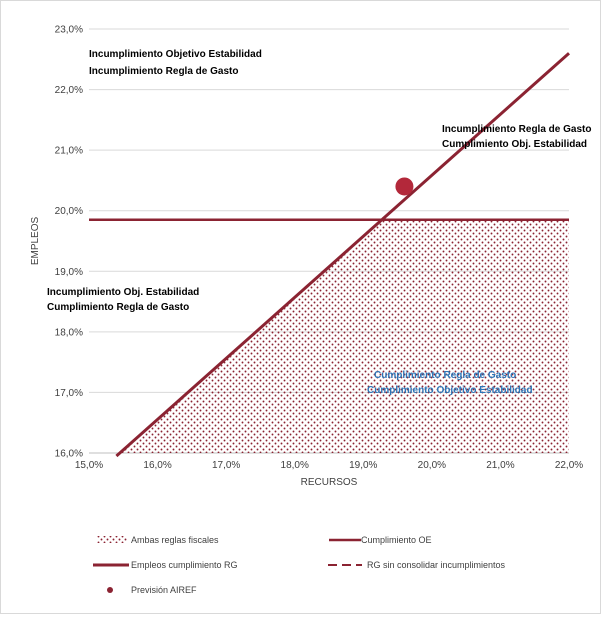 The image size is (601, 618). I want to click on legend-label-empleos-rg: Empleos cumplimiento RG, so click(184, 565).